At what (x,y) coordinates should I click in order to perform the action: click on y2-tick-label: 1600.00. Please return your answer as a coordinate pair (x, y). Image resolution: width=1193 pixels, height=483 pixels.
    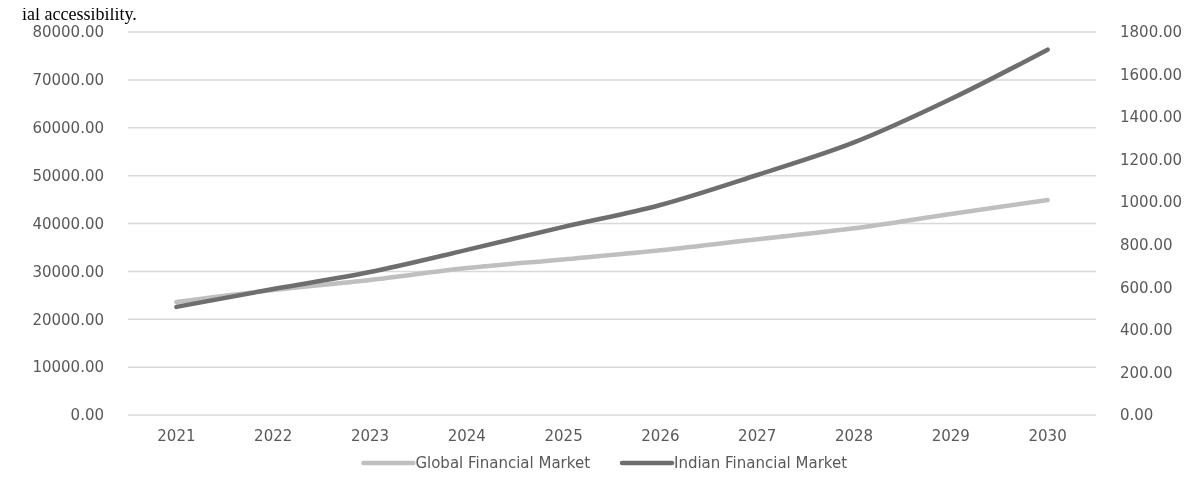
    Looking at the image, I should click on (1151, 74).